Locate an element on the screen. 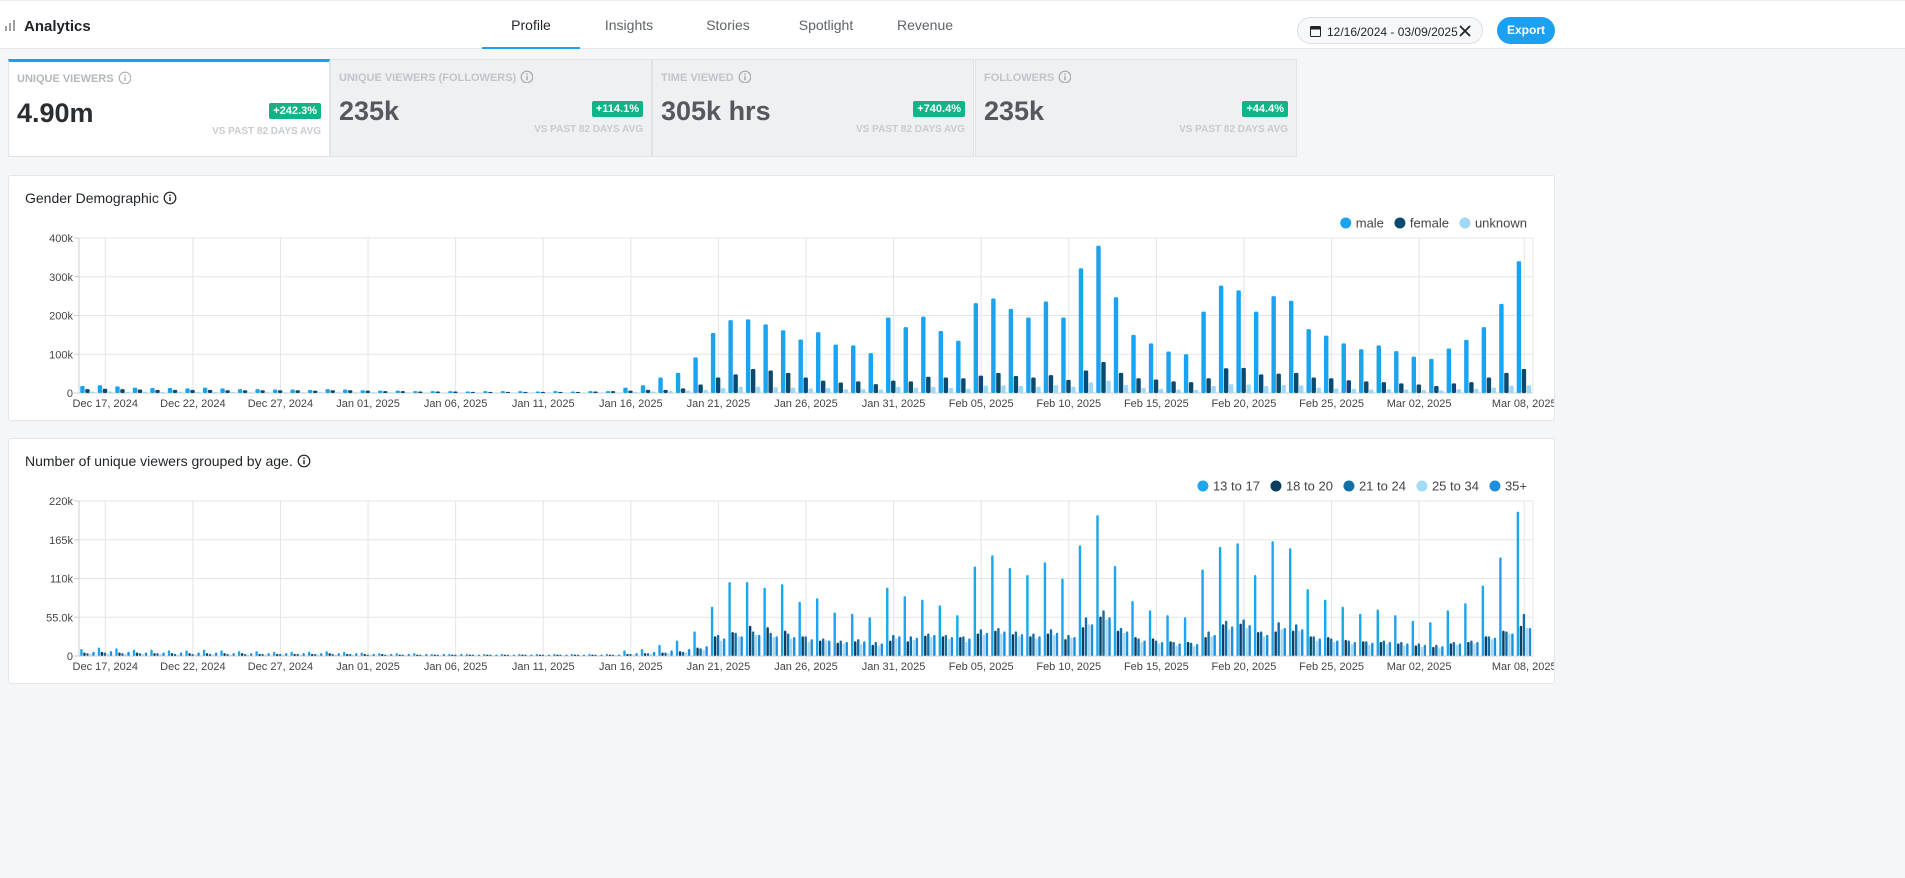  clear-date is located at coordinates (1465, 31).